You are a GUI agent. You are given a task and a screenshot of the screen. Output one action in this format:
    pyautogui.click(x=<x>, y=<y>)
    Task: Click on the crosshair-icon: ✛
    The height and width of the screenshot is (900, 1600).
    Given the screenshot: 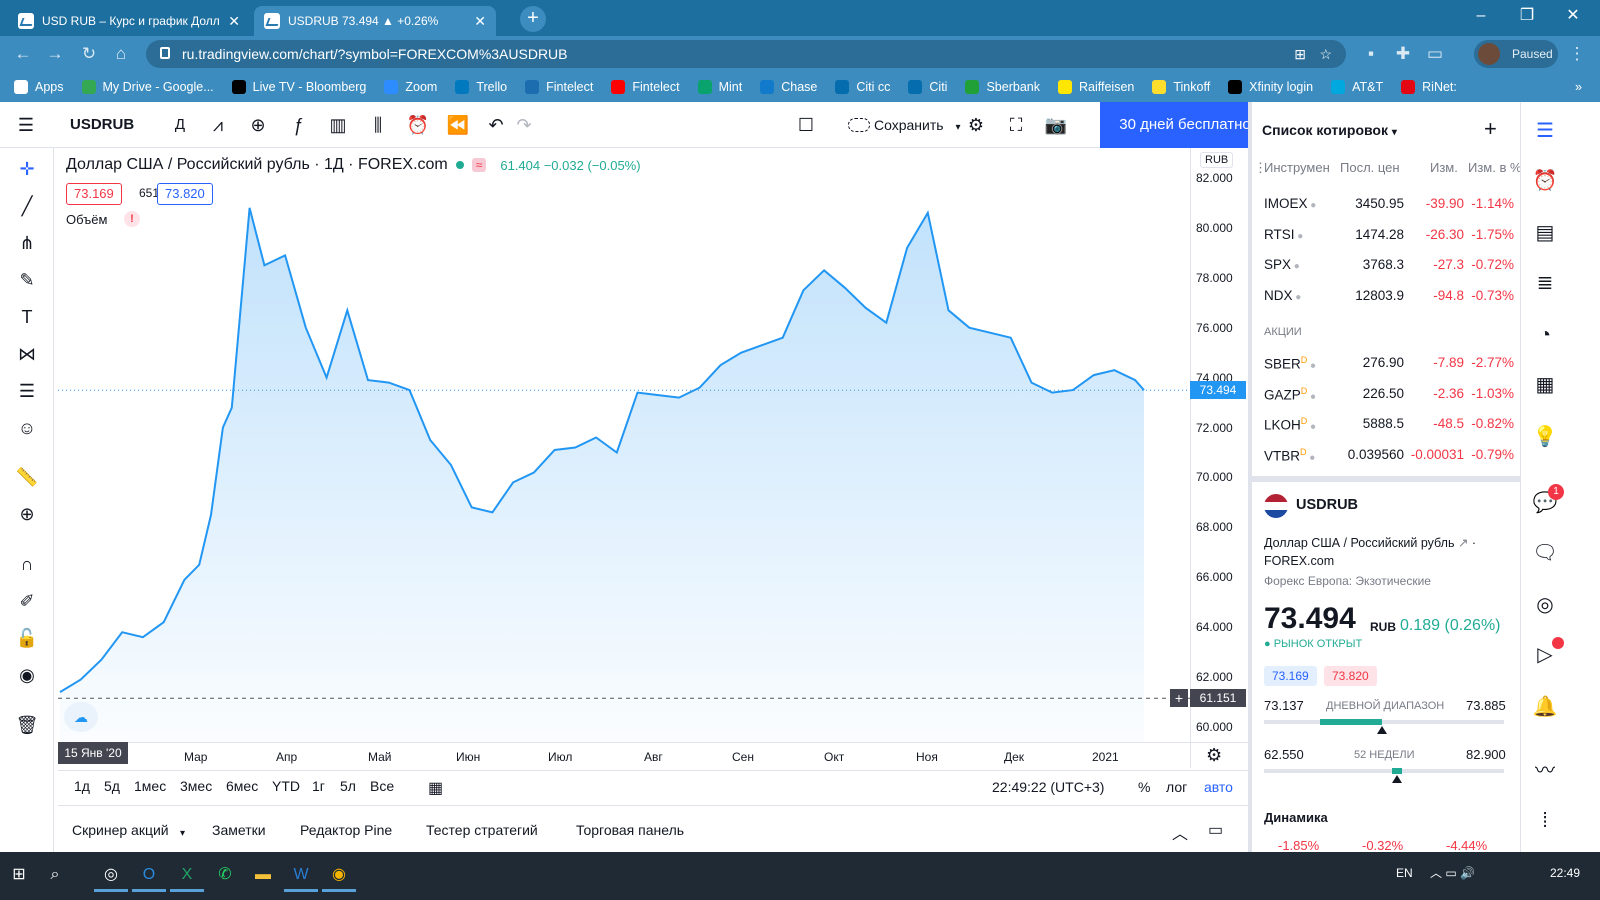 What is the action you would take?
    pyautogui.click(x=27, y=169)
    